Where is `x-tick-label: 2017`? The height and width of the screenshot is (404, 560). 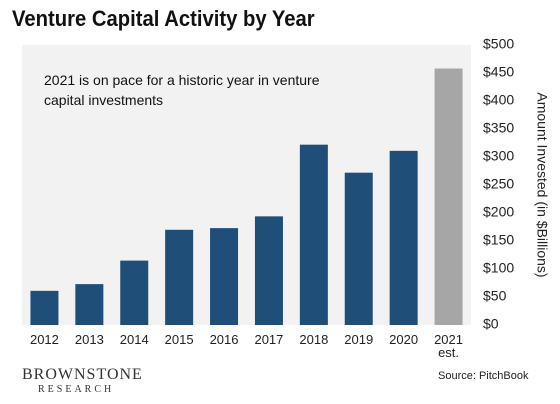
x-tick-label: 2017 is located at coordinates (269, 339).